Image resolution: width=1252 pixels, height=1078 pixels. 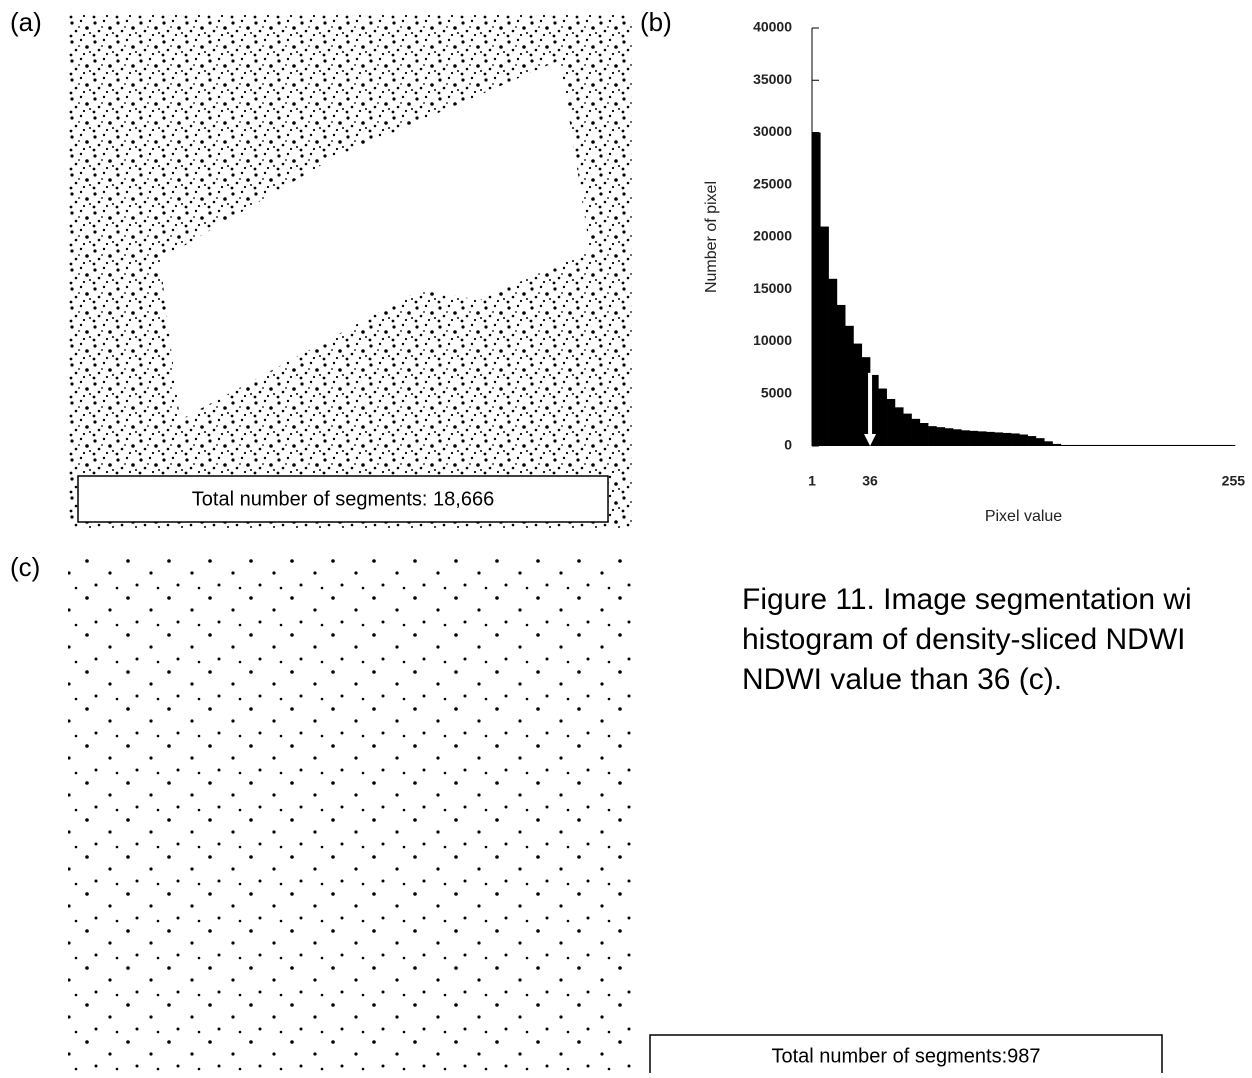 I want to click on annotation-text: Total number of segments: 18,666, so click(x=343, y=499).